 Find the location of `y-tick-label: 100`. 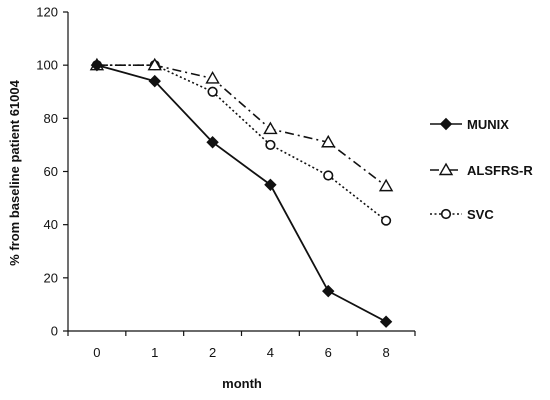

y-tick-label: 100 is located at coordinates (47, 65).